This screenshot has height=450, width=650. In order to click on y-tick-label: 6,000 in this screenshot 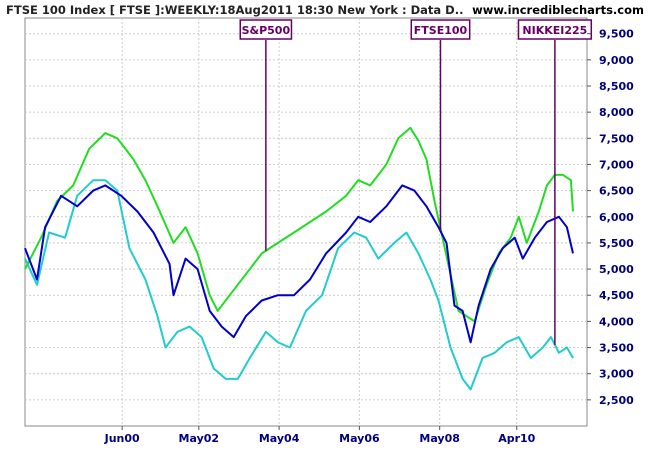, I will do `click(616, 217)`.